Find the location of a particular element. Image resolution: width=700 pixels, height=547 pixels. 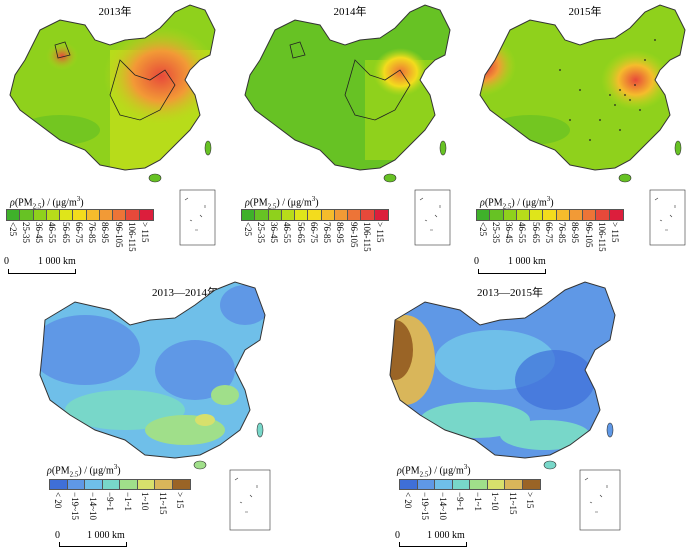

panel-title: 2013年 is located at coordinates (115, 12).